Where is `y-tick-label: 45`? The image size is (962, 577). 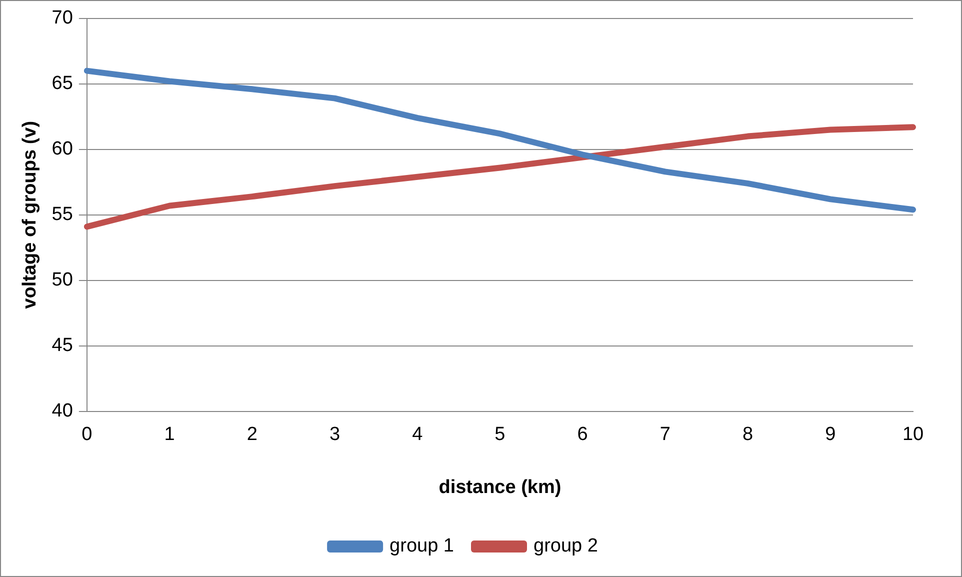
y-tick-label: 45 is located at coordinates (62, 345).